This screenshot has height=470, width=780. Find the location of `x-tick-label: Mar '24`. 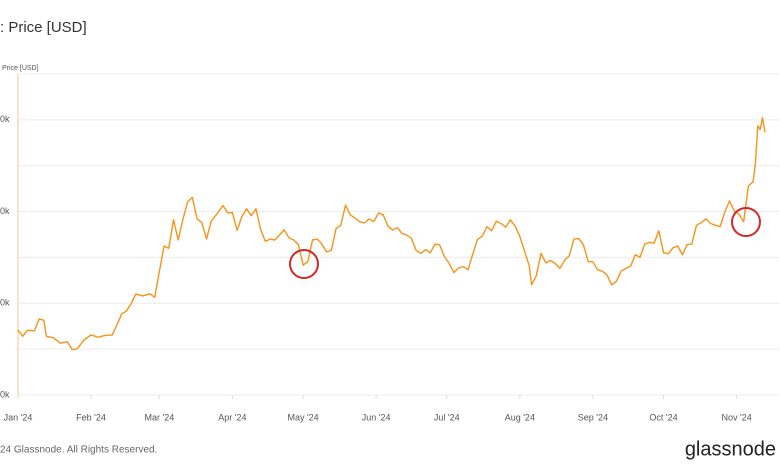

x-tick-label: Mar '24 is located at coordinates (159, 417).